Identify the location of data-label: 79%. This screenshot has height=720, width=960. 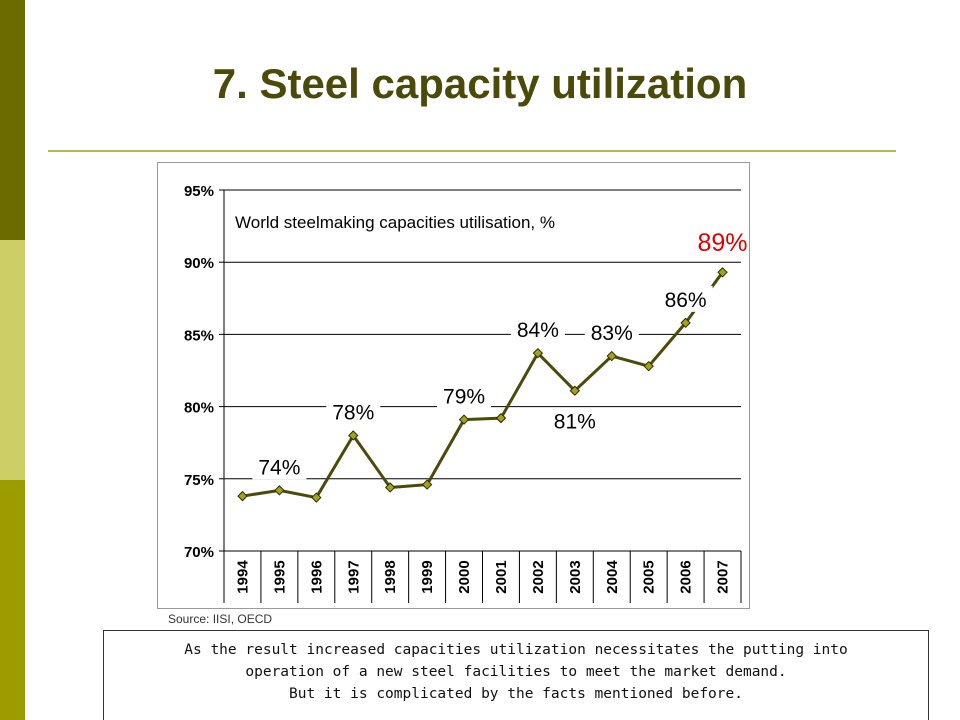
(464, 397).